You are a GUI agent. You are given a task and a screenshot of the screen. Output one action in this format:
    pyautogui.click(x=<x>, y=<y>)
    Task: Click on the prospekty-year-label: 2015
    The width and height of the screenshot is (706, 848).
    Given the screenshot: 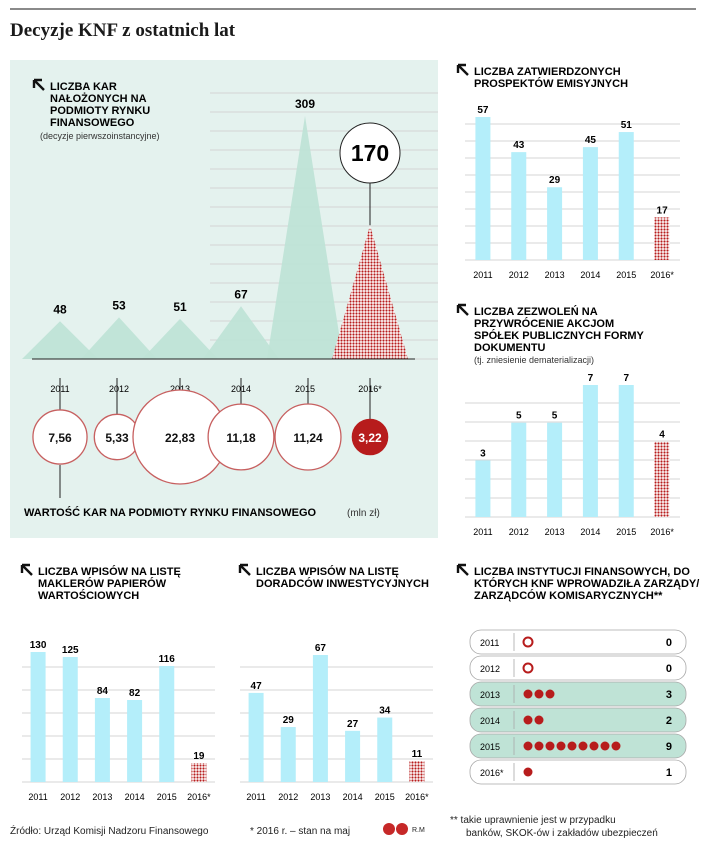 What is the action you would take?
    pyautogui.click(x=626, y=275)
    